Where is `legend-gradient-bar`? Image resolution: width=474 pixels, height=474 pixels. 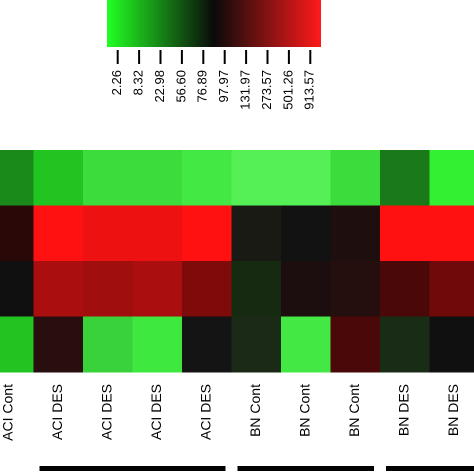 legend-gradient-bar is located at coordinates (214, 23).